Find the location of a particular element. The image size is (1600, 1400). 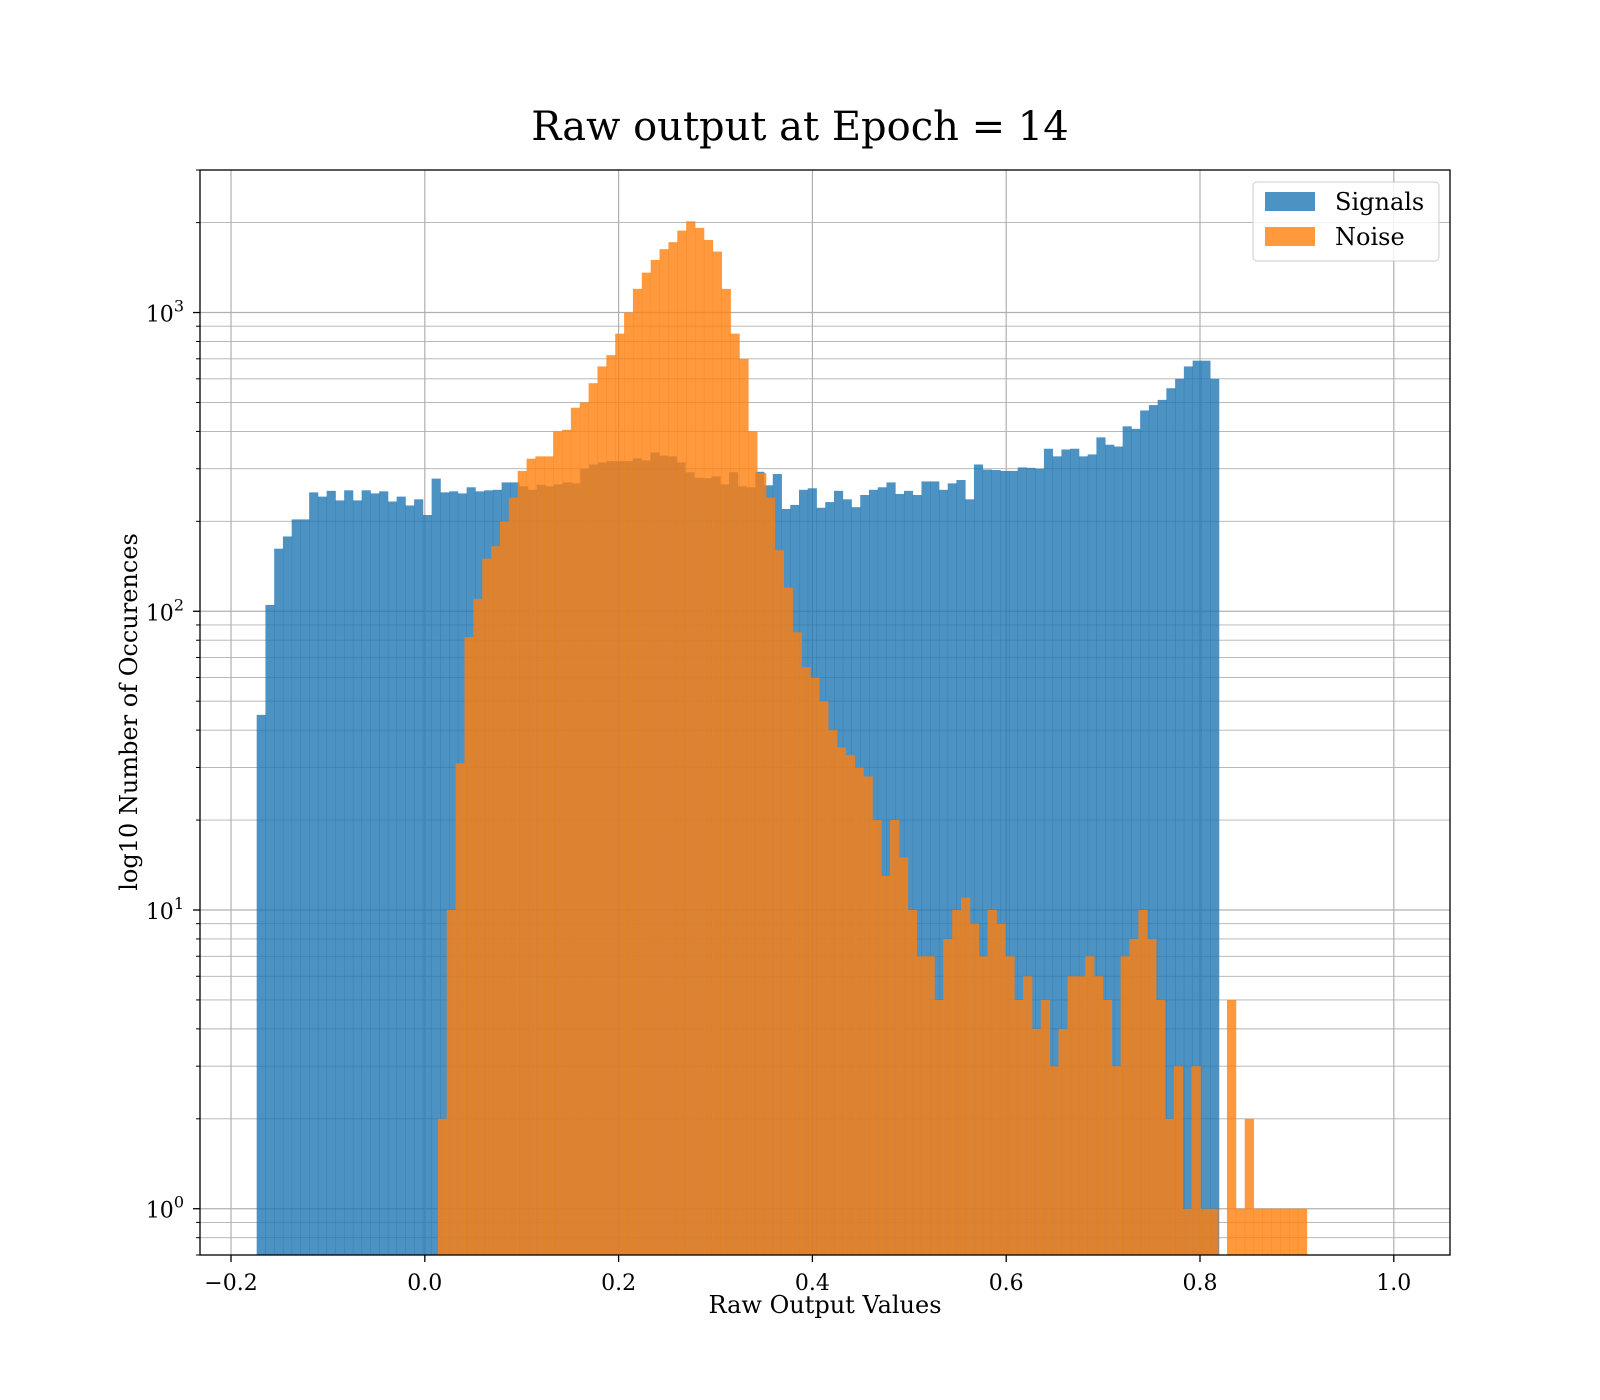

x-tick-label: 0.0 is located at coordinates (424, 1283).